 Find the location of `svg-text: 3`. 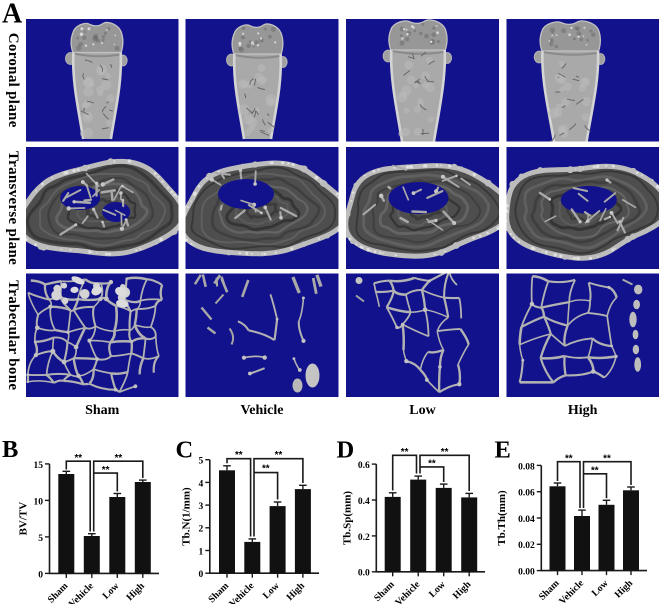

svg-text: 3 is located at coordinates (201, 507).